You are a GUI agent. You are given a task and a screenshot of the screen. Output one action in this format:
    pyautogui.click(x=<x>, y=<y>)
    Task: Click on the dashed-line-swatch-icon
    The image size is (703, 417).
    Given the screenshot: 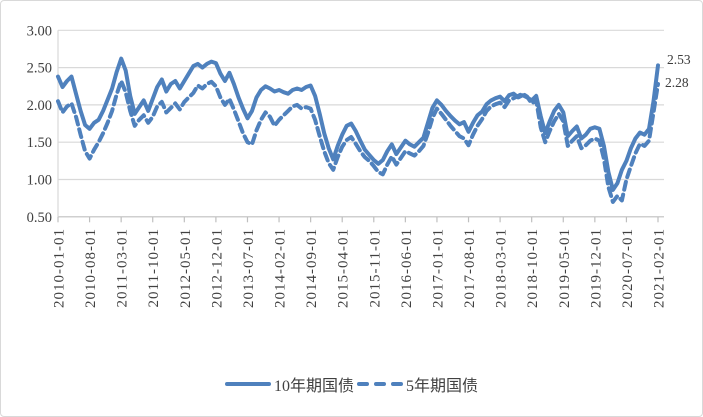 What is the action you would take?
    pyautogui.click(x=380, y=384)
    